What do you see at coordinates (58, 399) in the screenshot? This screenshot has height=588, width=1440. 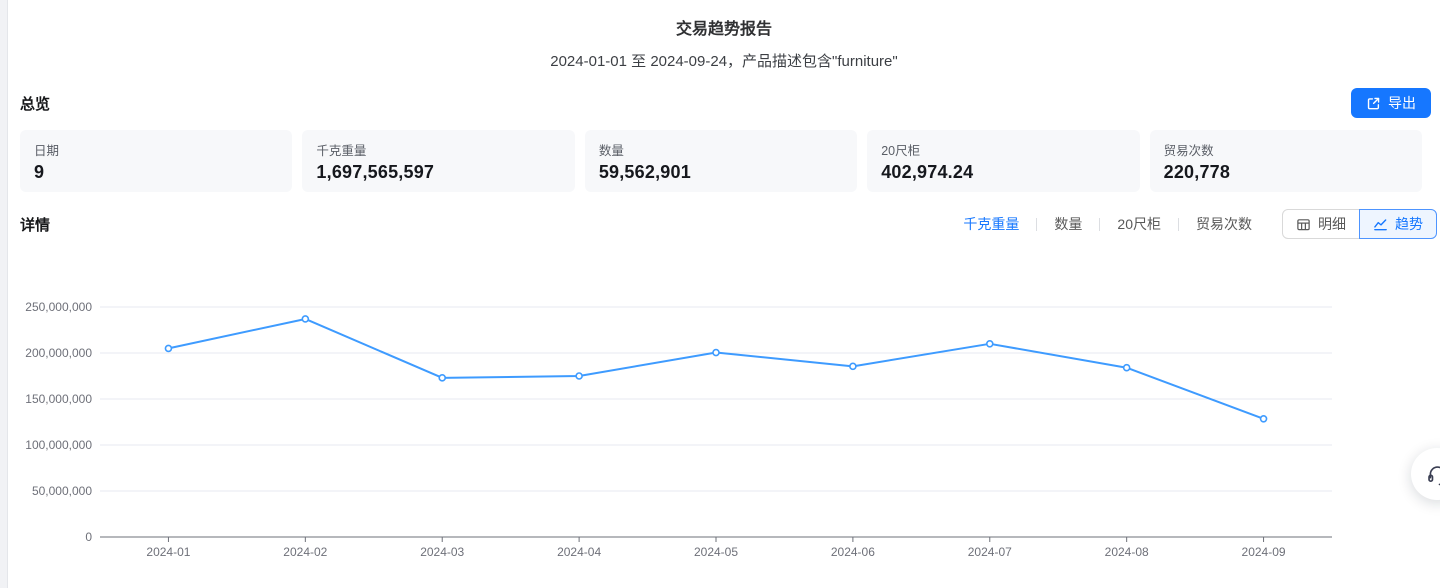 I see `y-axis-label: 150,000,000` at bounding box center [58, 399].